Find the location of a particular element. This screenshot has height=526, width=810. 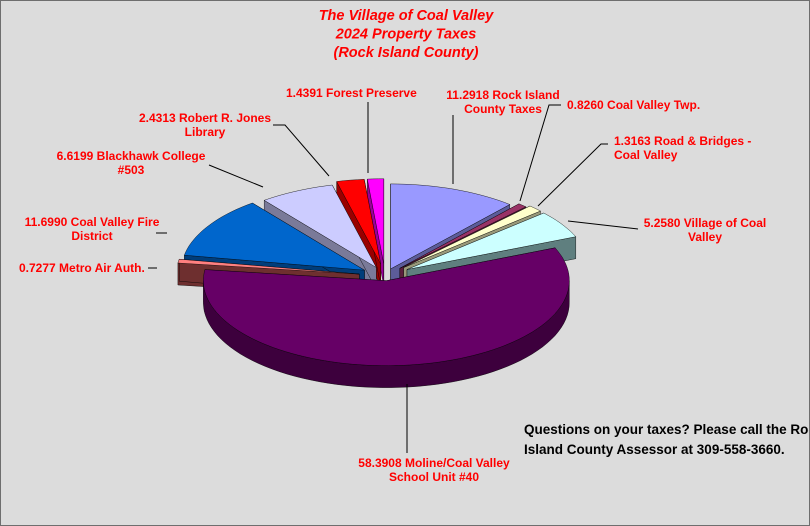

slice-label: 1.4391 Forest Preserve is located at coordinates (351, 93).